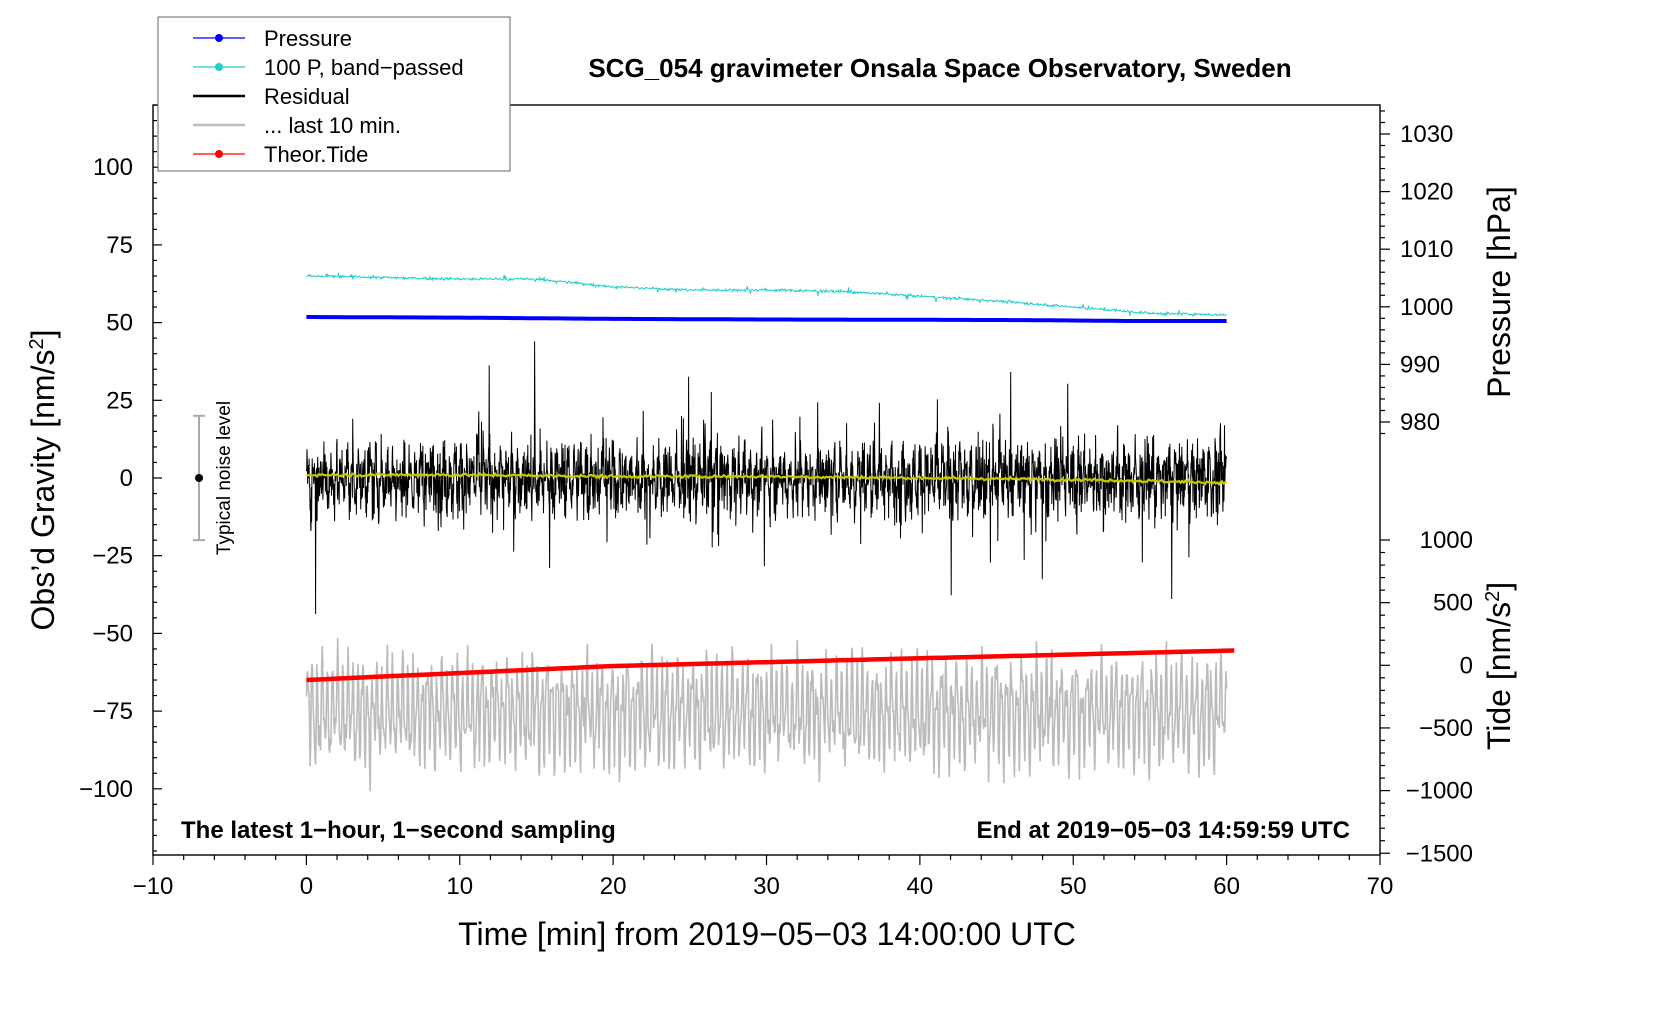 This screenshot has height=1020, width=1660. I want to click on tide-axis-label: Tide [nm/s2], so click(1499, 666).